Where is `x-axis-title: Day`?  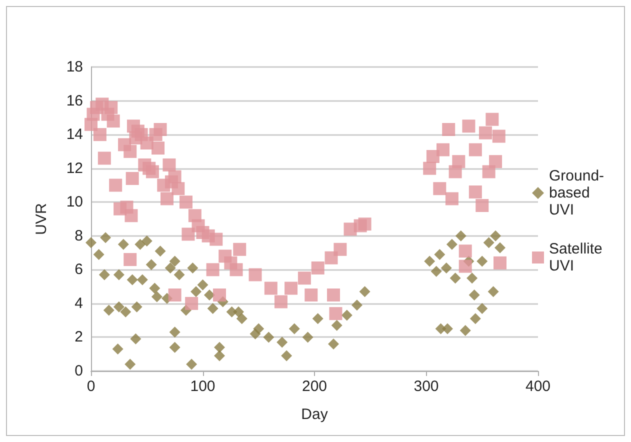 x-axis-title: Day is located at coordinates (314, 414).